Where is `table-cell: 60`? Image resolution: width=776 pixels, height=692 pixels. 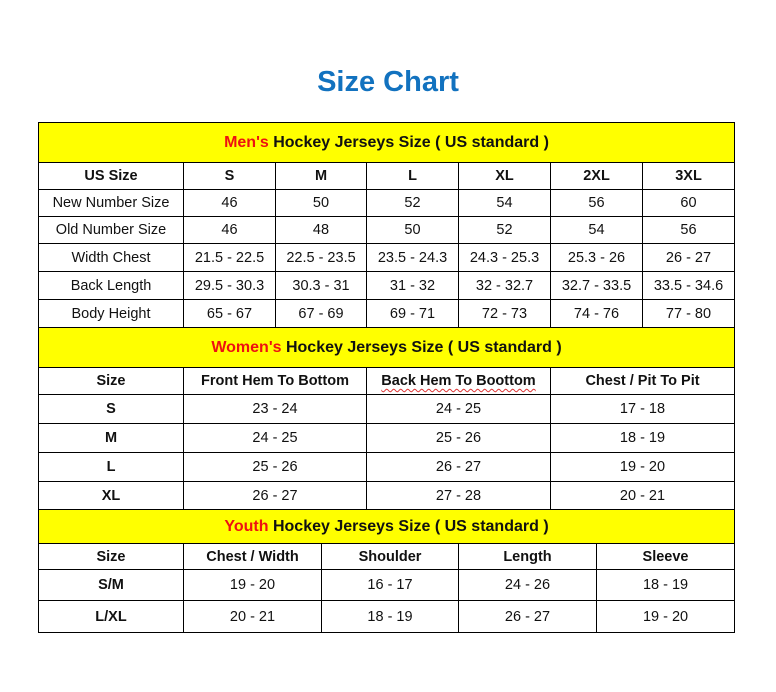 table-cell: 60 is located at coordinates (688, 203).